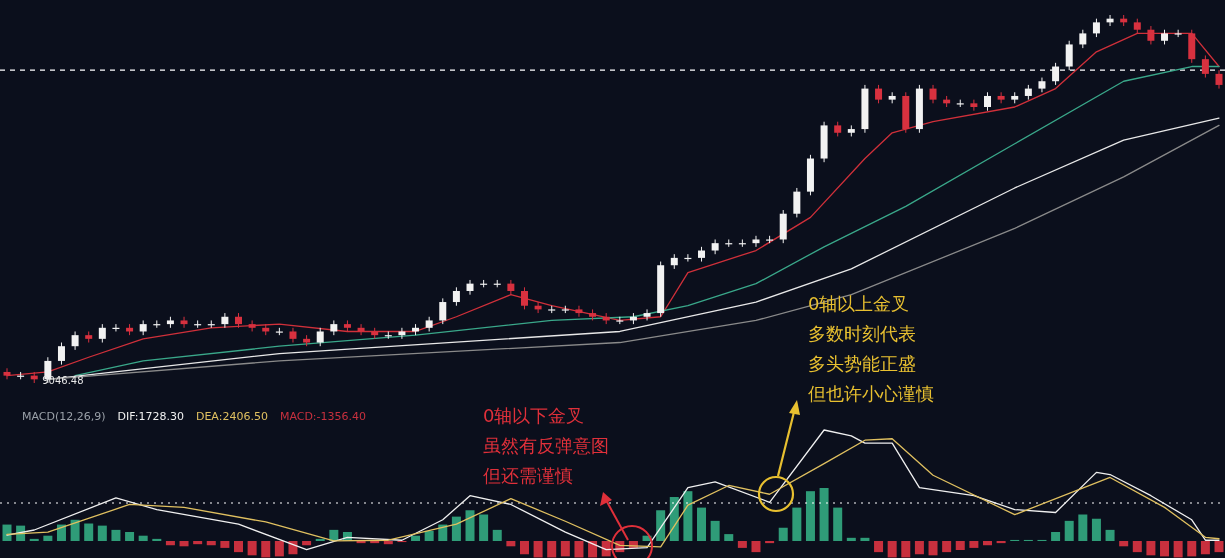 The width and height of the screenshot is (1225, 558). What do you see at coordinates (150, 416) in the screenshot?
I see `text: DIF:1728.30` at bounding box center [150, 416].